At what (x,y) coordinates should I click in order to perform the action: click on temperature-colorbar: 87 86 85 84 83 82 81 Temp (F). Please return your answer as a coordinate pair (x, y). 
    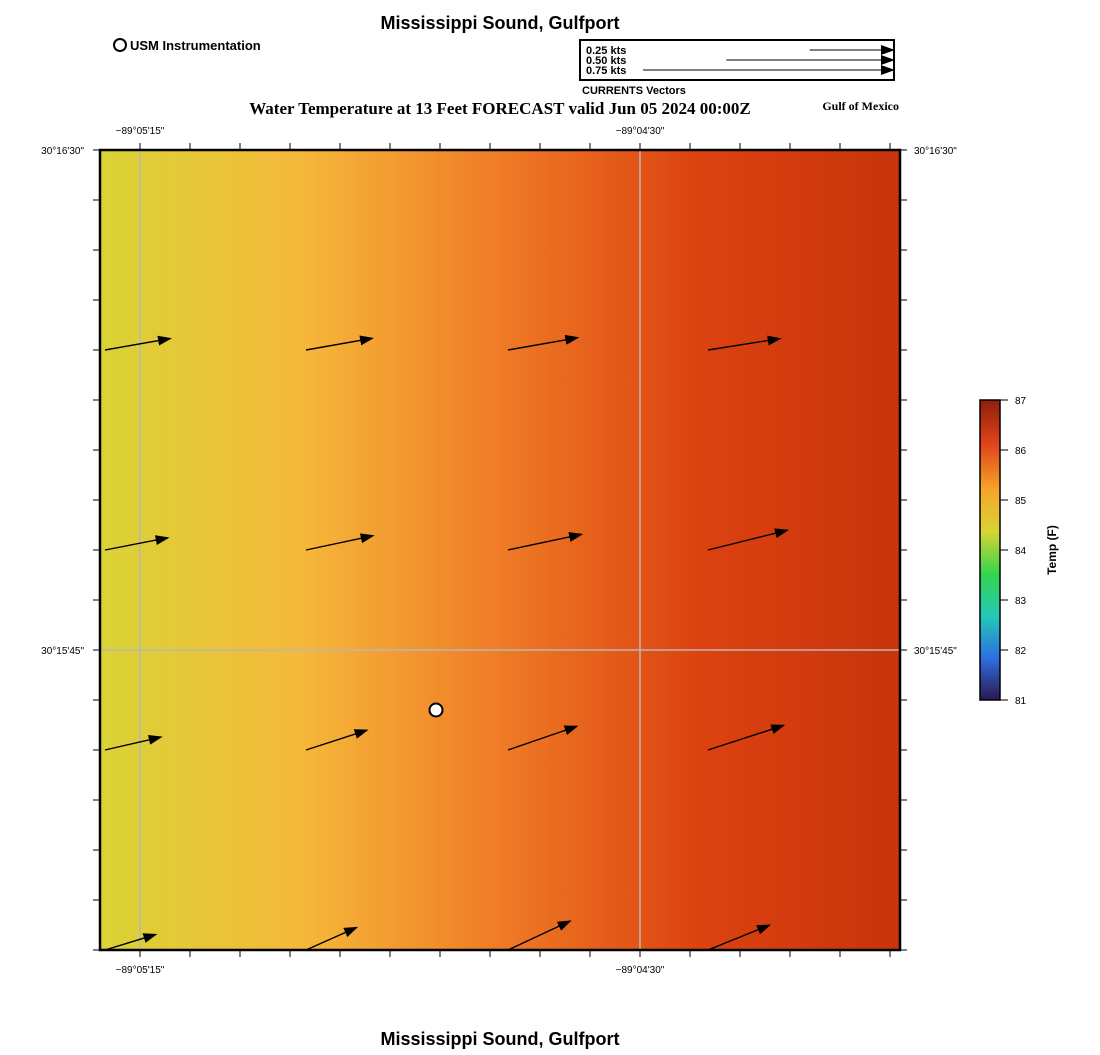
    Looking at the image, I should click on (1019, 551).